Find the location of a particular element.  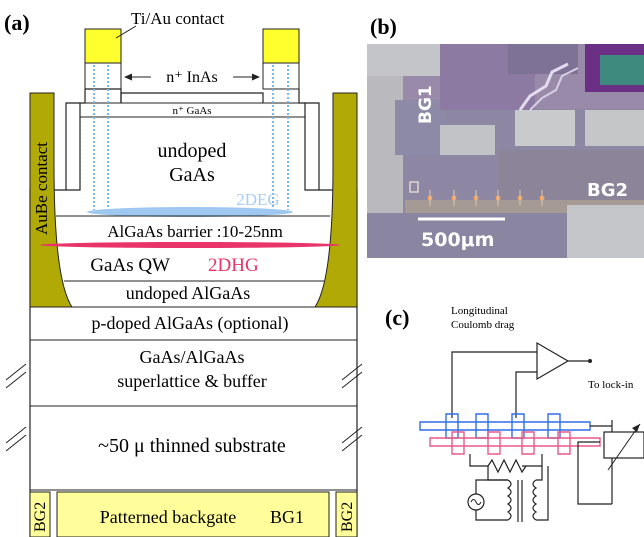

barrier-label: AlGaAs barrier :10-25nm is located at coordinates (195, 231).